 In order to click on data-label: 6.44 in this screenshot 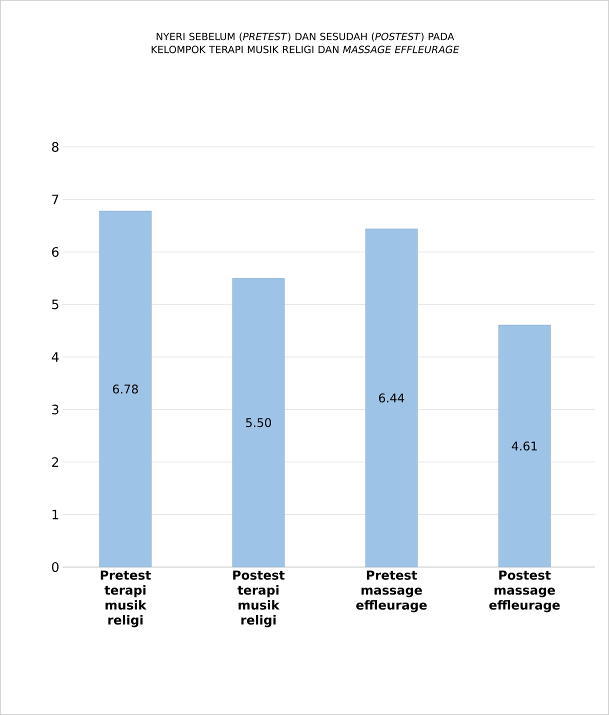, I will do `click(391, 397)`.